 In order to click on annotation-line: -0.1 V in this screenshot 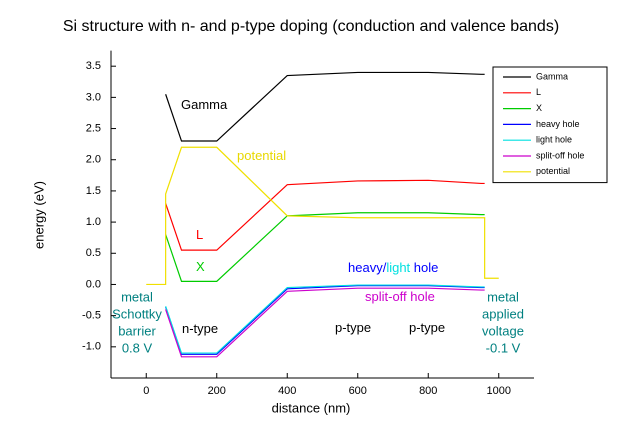, I will do `click(503, 347)`.